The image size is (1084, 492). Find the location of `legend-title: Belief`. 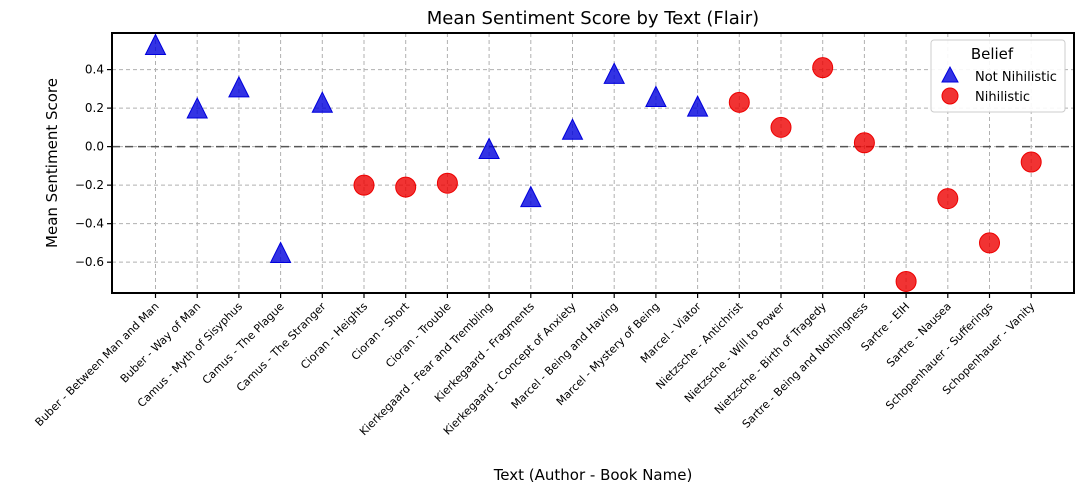

legend-title: Belief is located at coordinates (992, 54).